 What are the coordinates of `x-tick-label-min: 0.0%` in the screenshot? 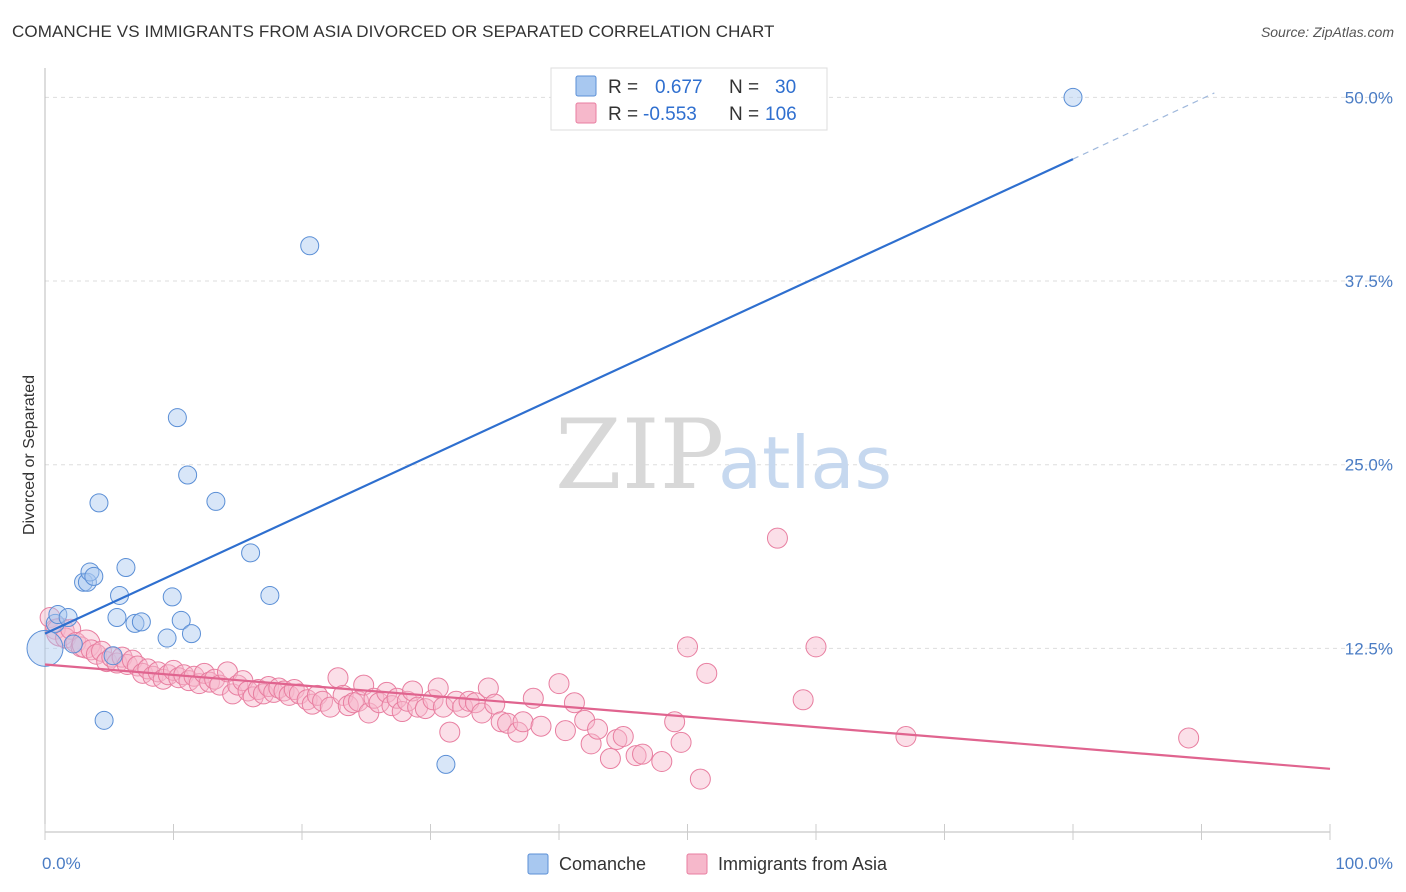 It's located at (61, 863).